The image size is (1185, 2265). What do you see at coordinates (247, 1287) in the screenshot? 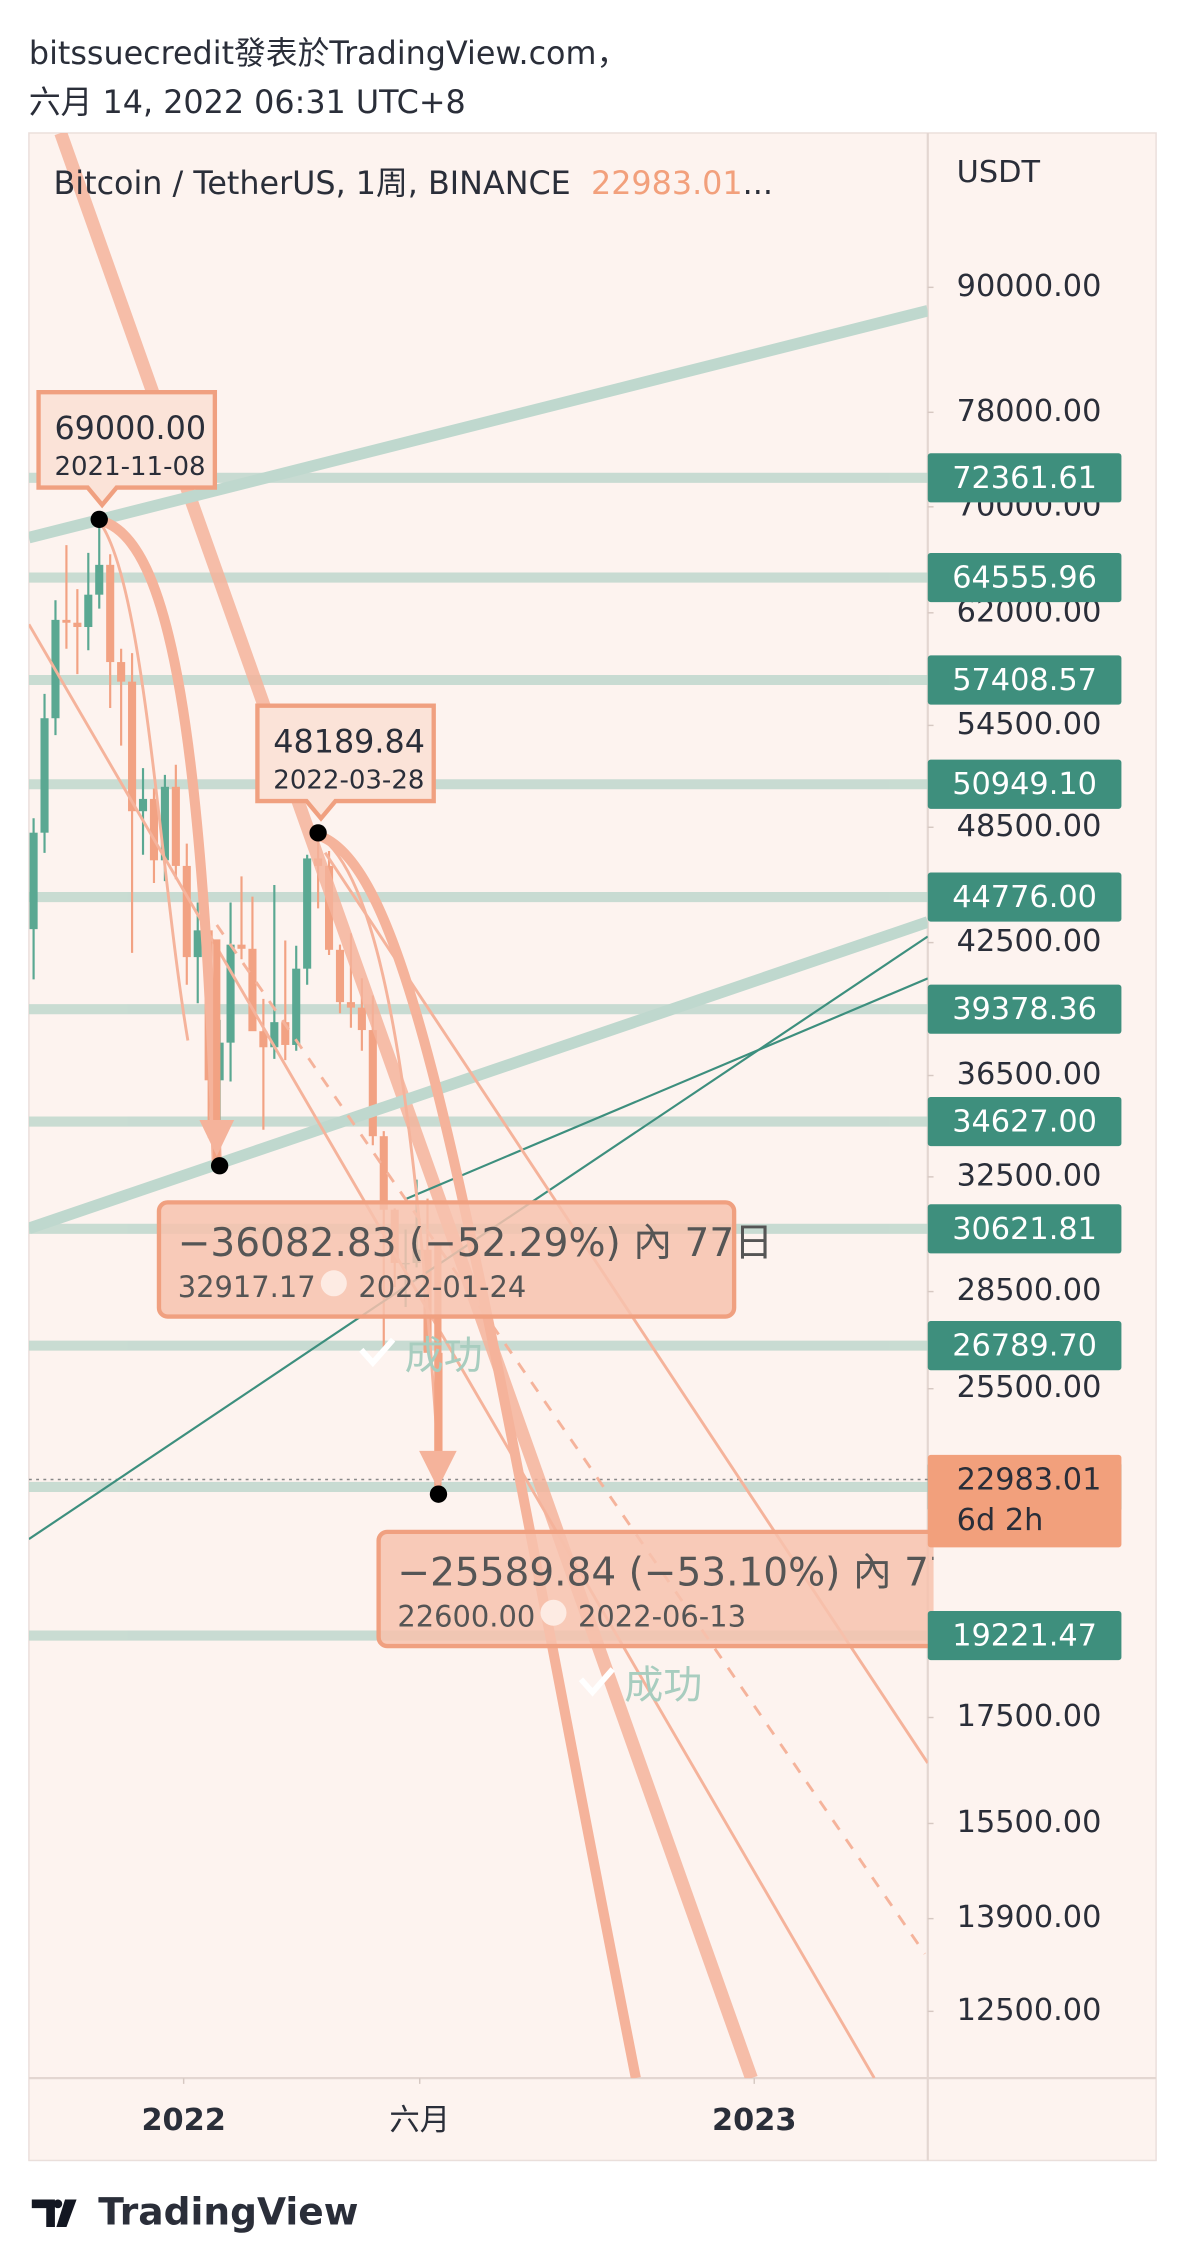
I see `measure-low: 32917.17` at bounding box center [247, 1287].